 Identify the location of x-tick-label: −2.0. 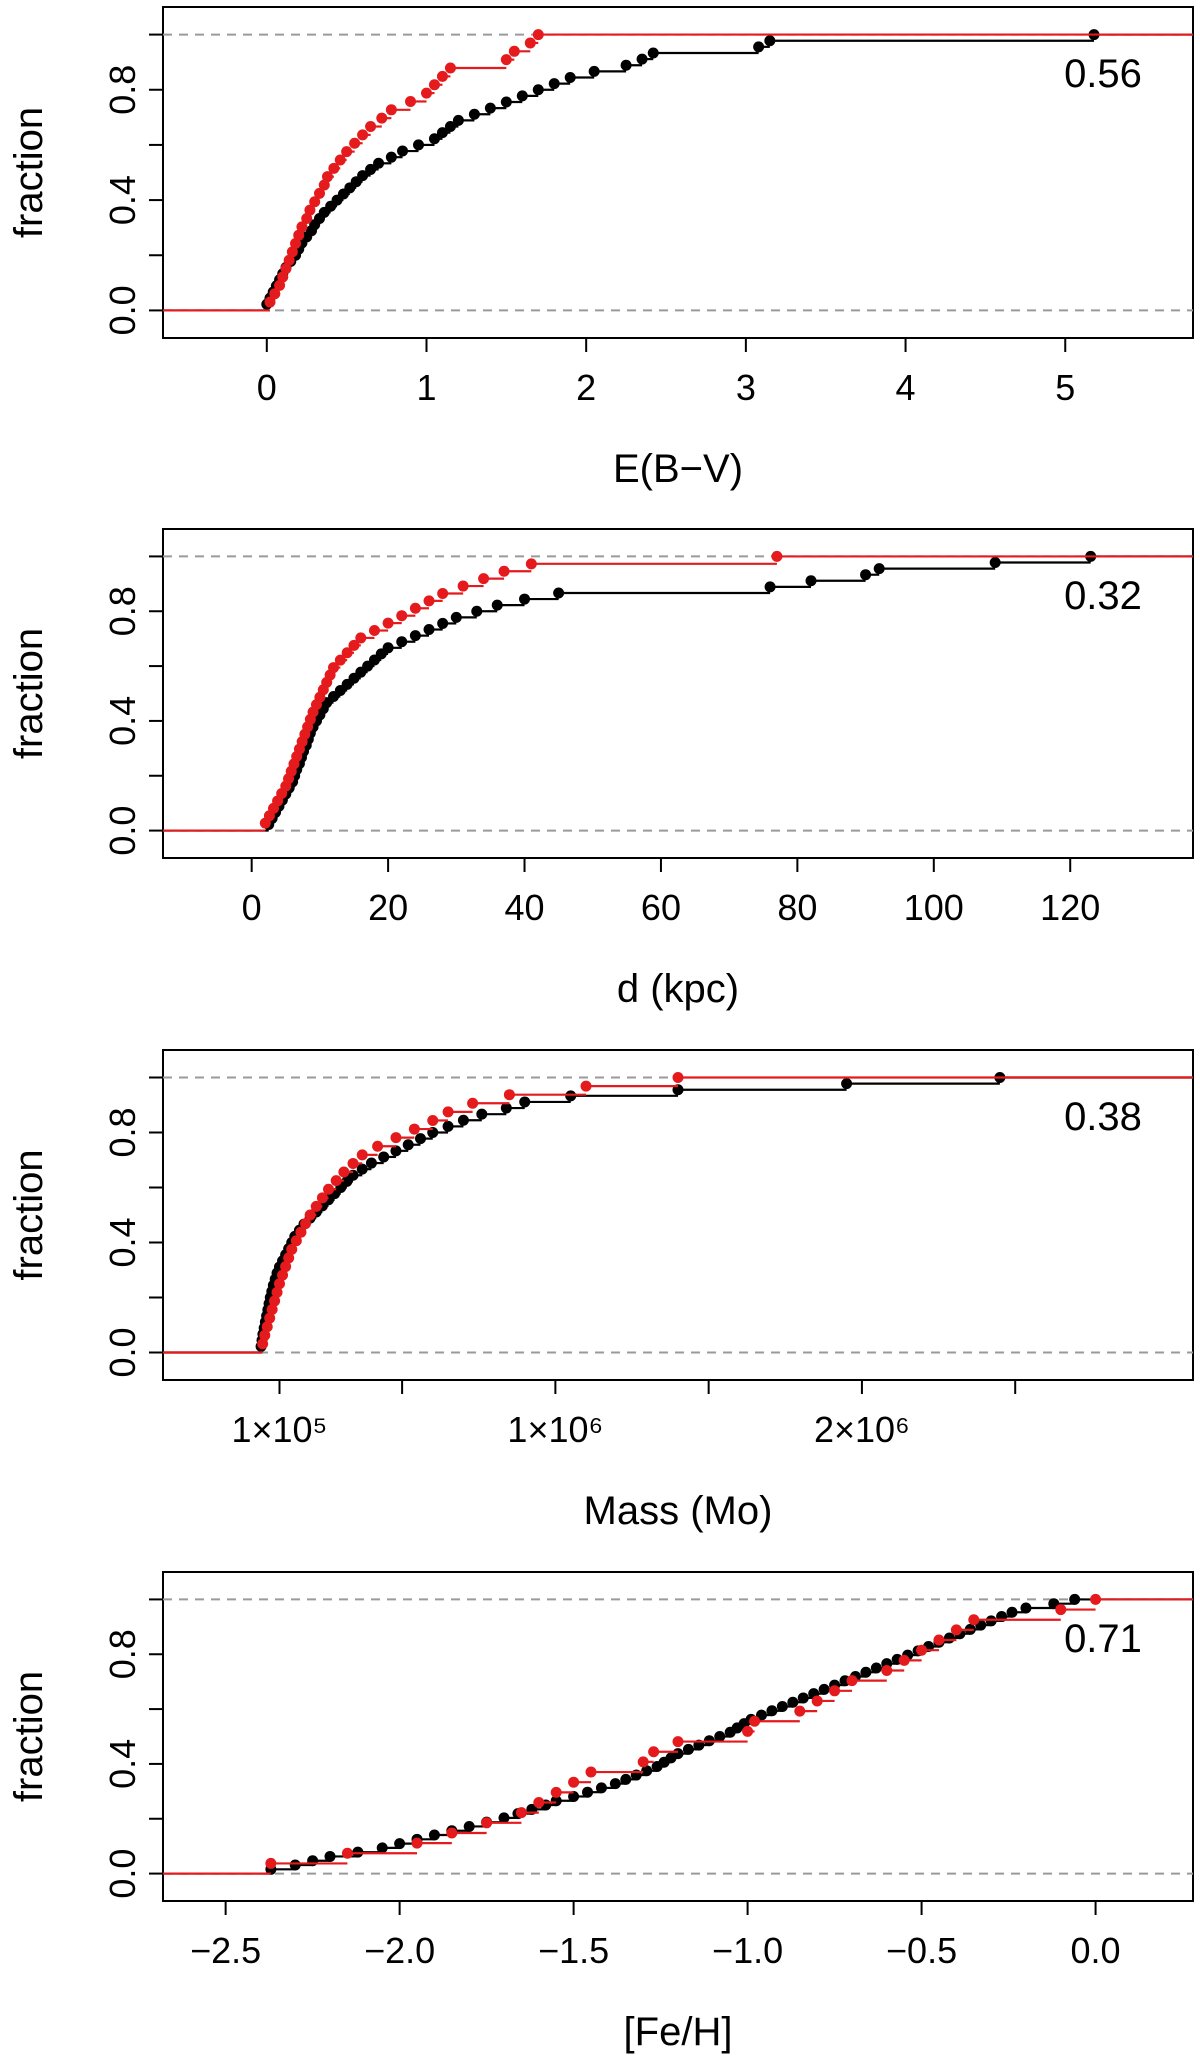
(399, 1950).